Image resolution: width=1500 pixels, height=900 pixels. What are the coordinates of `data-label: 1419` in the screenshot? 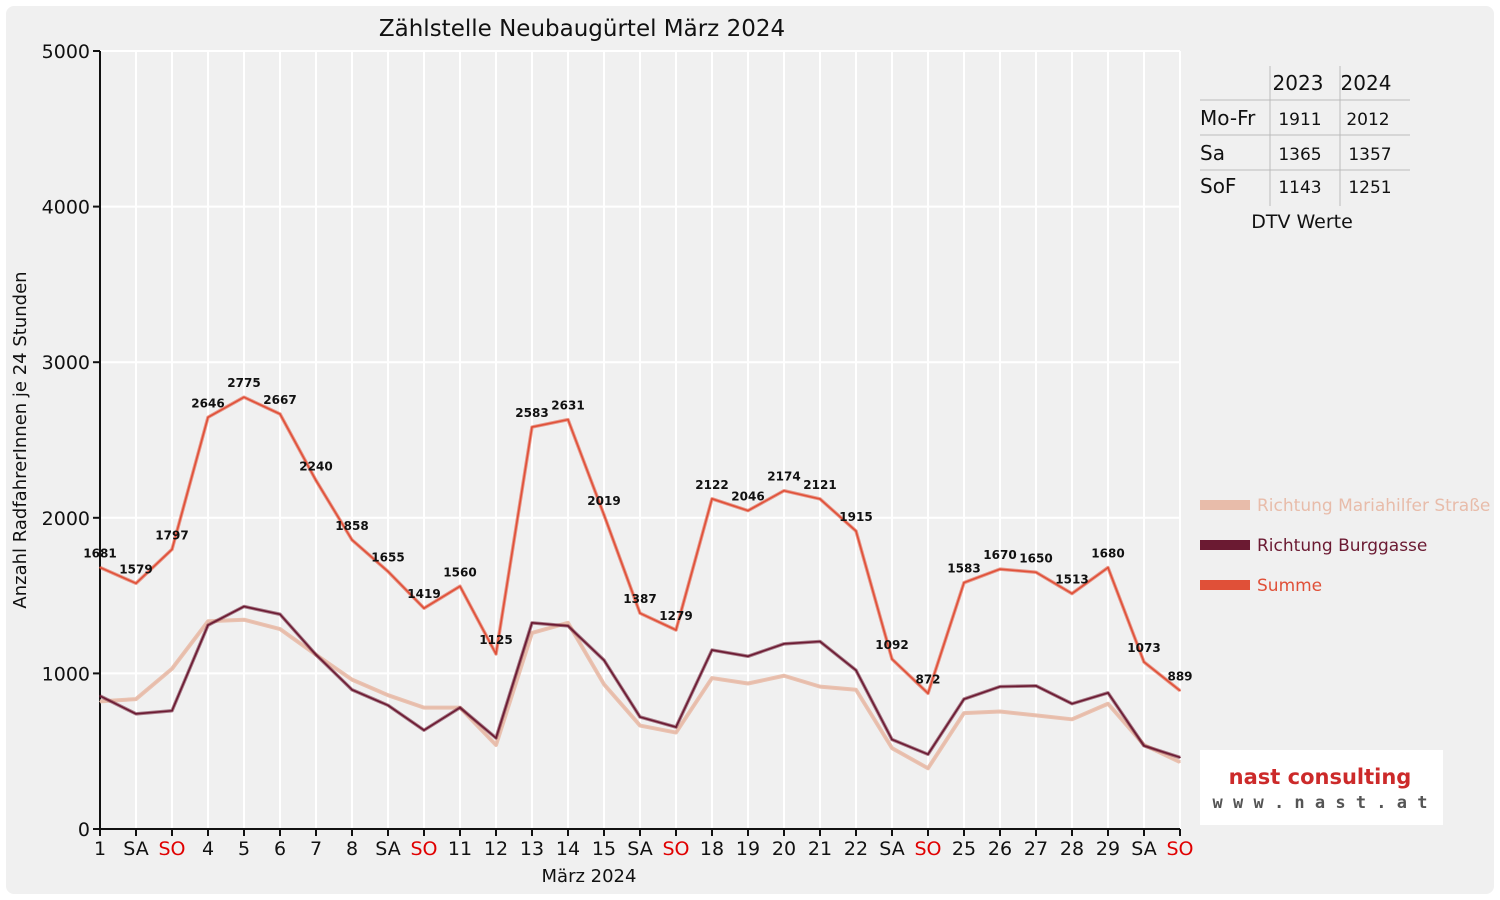 It's located at (423, 594).